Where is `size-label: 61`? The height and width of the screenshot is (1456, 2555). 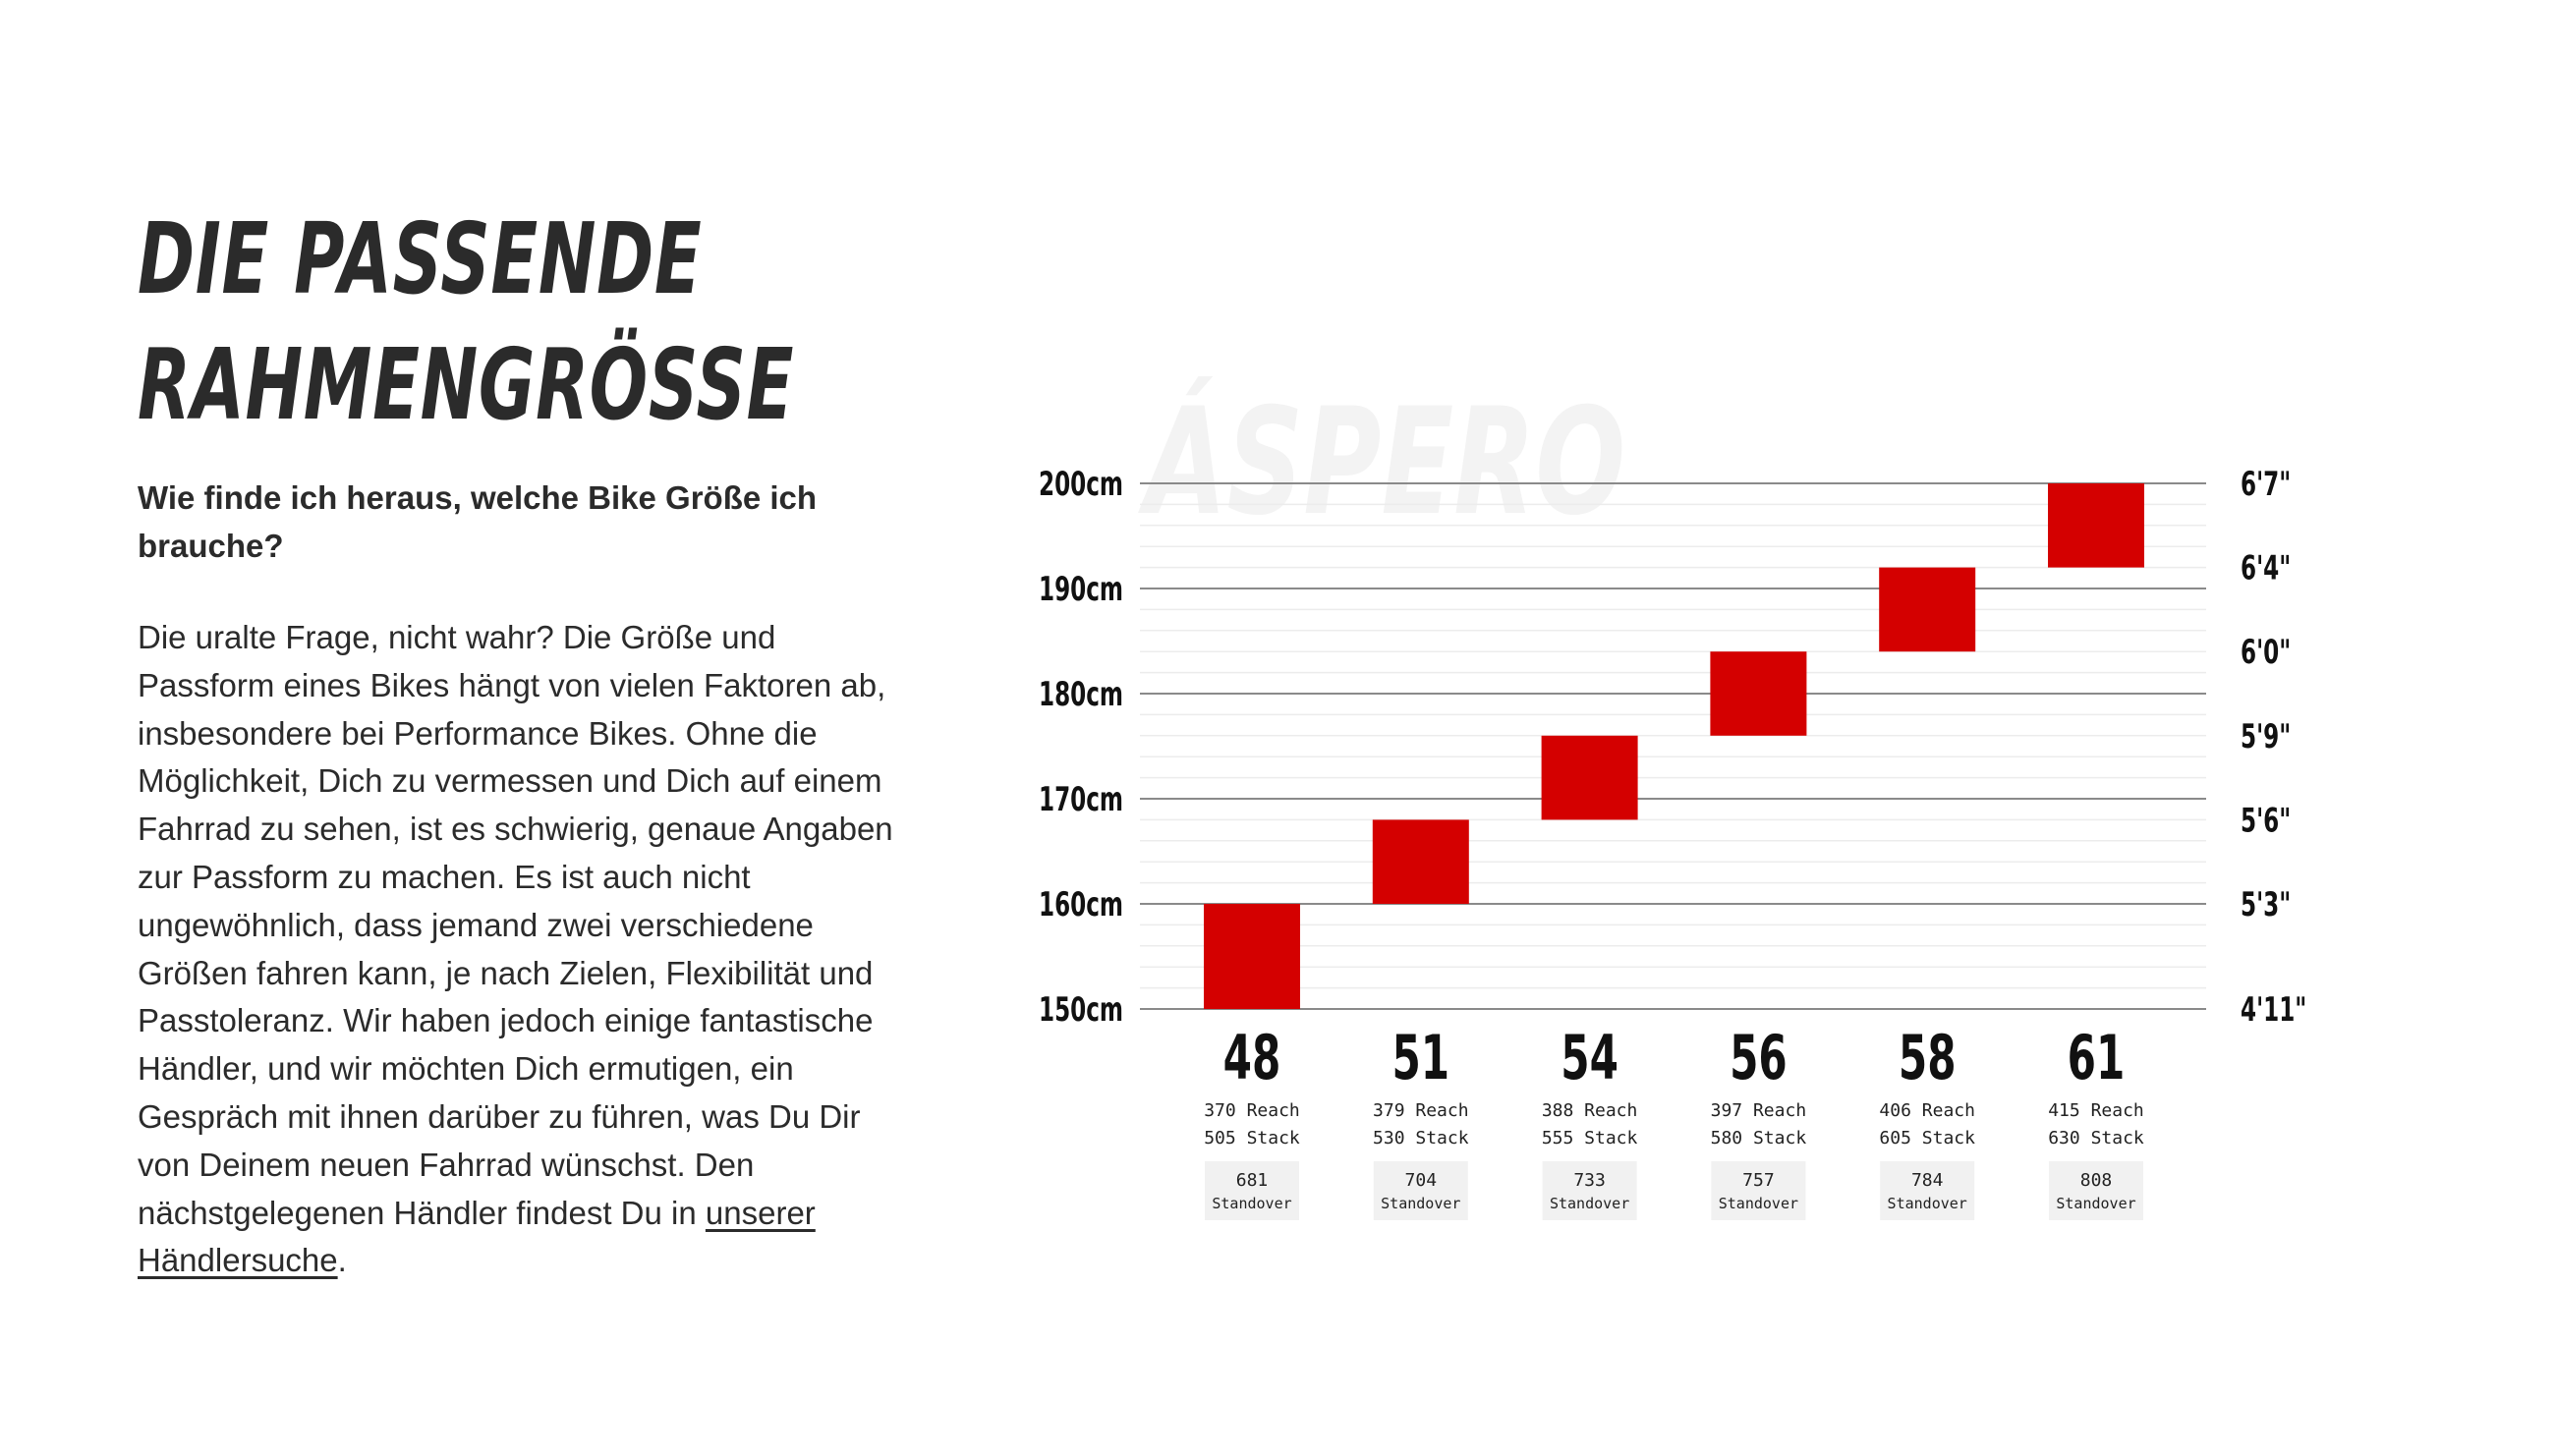
size-label: 61 is located at coordinates (2097, 1058).